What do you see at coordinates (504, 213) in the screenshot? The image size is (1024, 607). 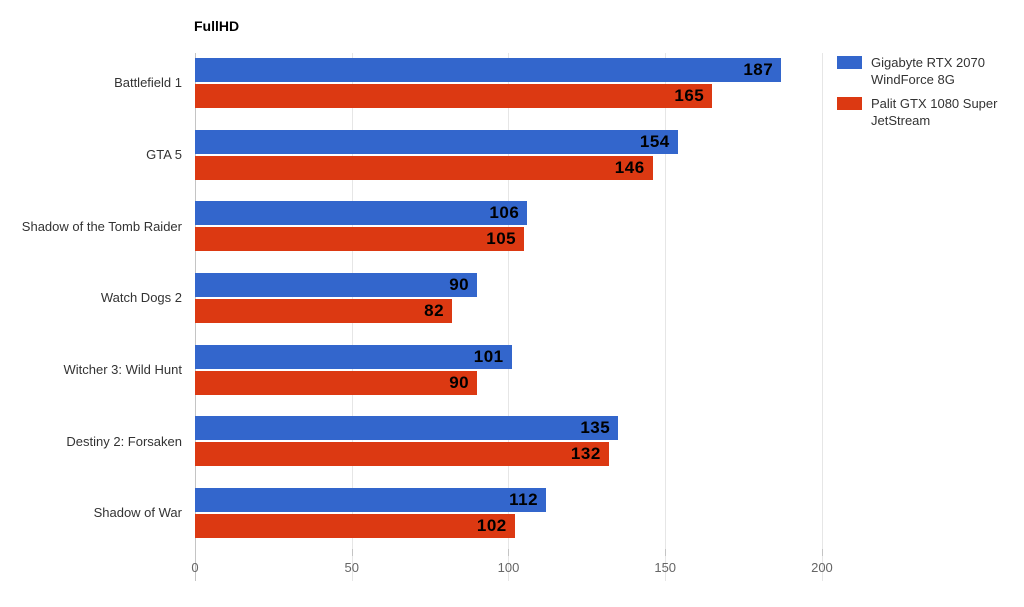 I see `bar-value-label: 106` at bounding box center [504, 213].